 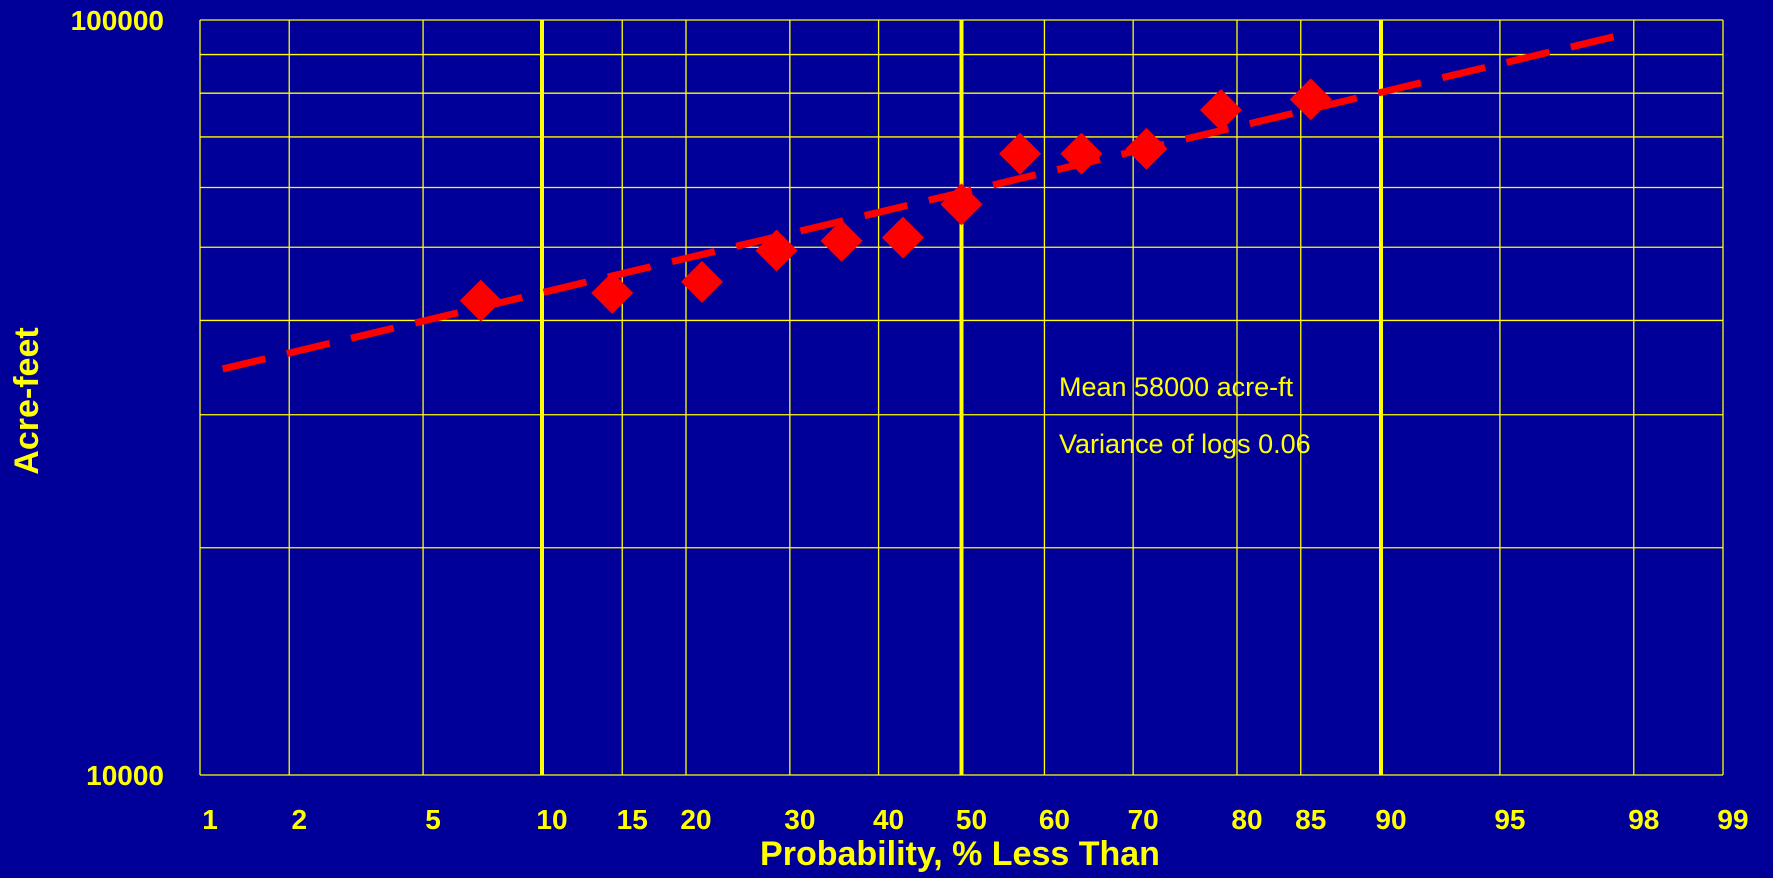 What do you see at coordinates (551, 819) in the screenshot?
I see `x-tick-label: 10` at bounding box center [551, 819].